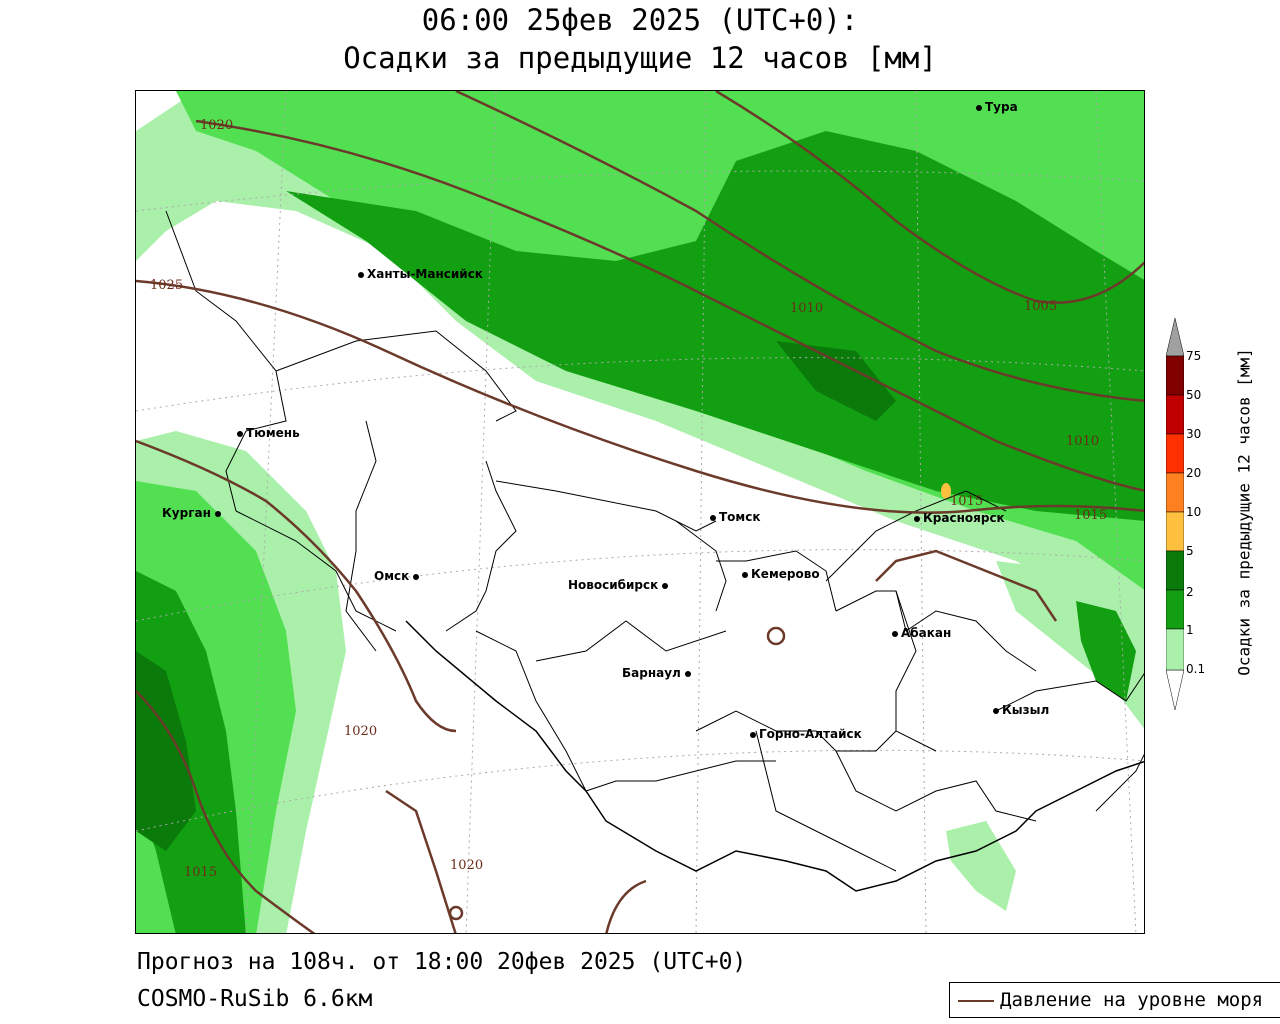  Describe the element at coordinates (1041, 306) in the screenshot. I see `isobar-label: 1005` at that location.